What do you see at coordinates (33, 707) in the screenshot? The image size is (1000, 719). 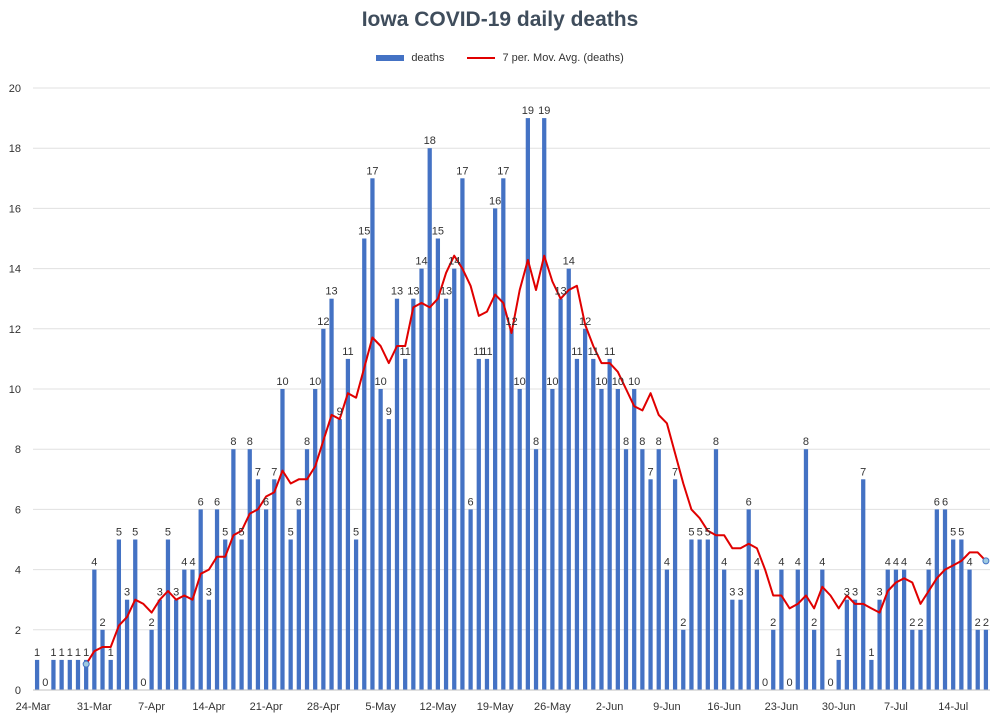 I see `x-tick-label: 24-Mar` at bounding box center [33, 707].